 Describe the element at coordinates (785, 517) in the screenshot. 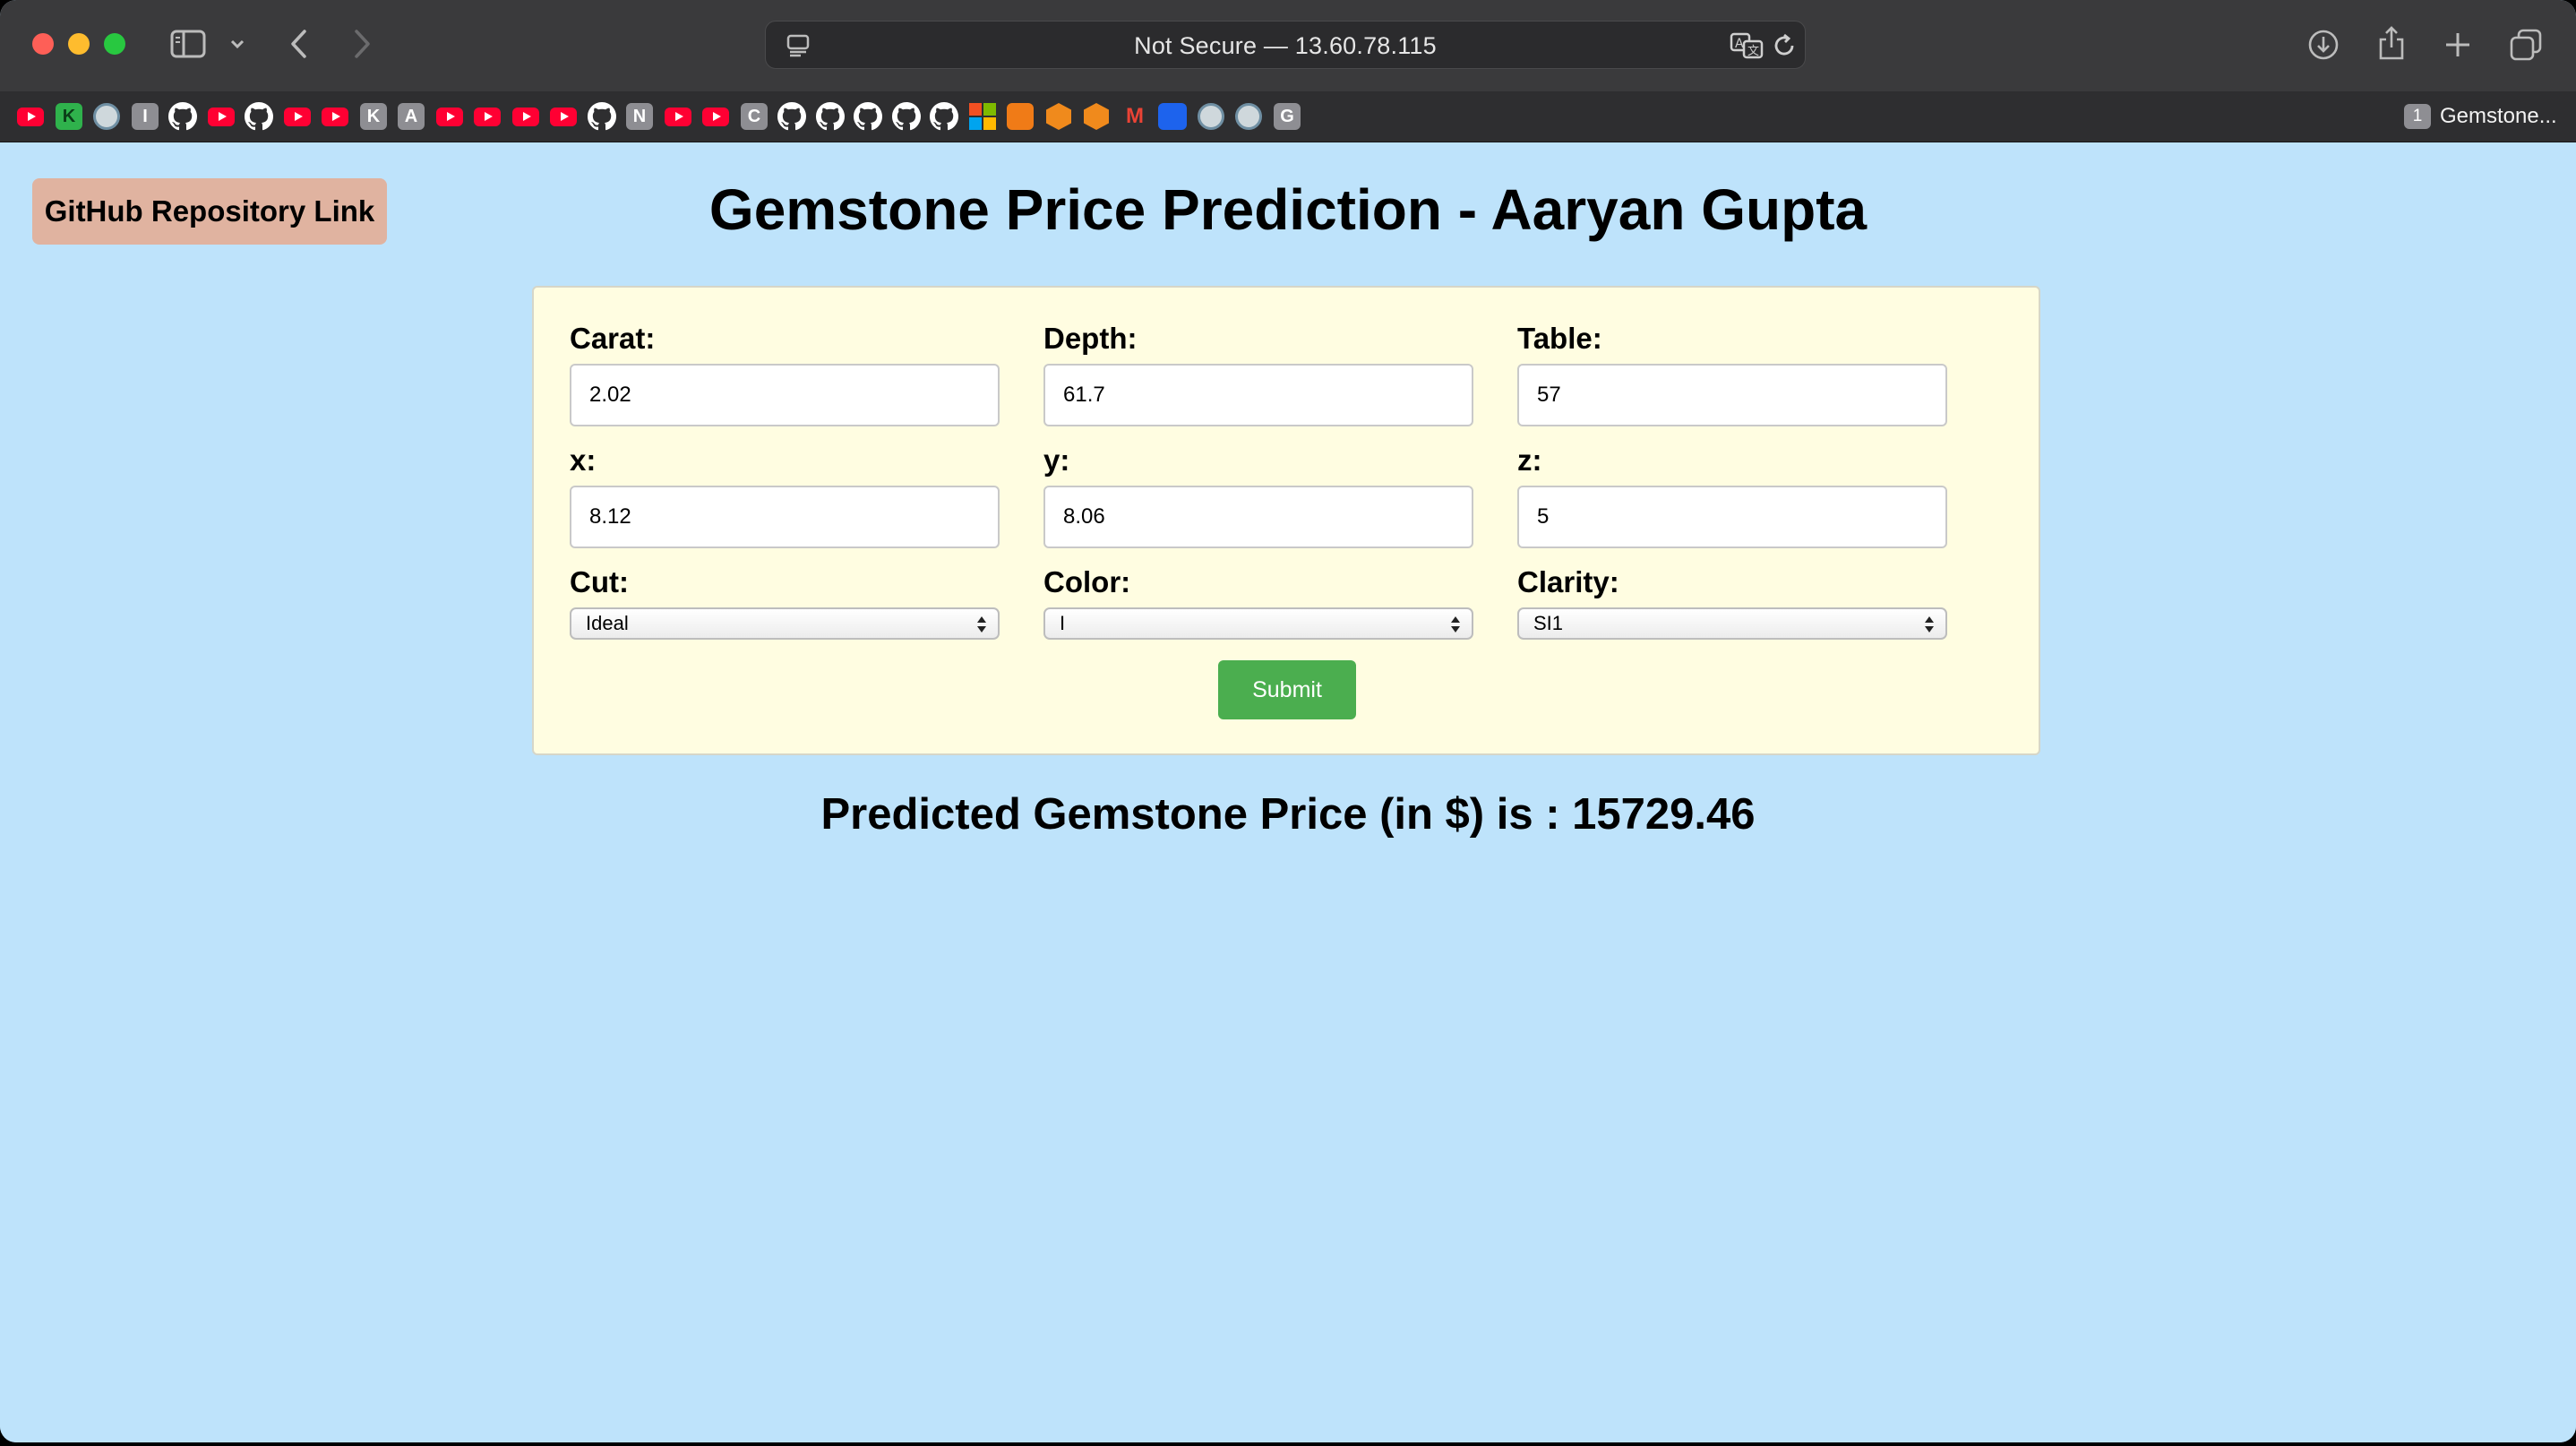

I see `x-input` at that location.